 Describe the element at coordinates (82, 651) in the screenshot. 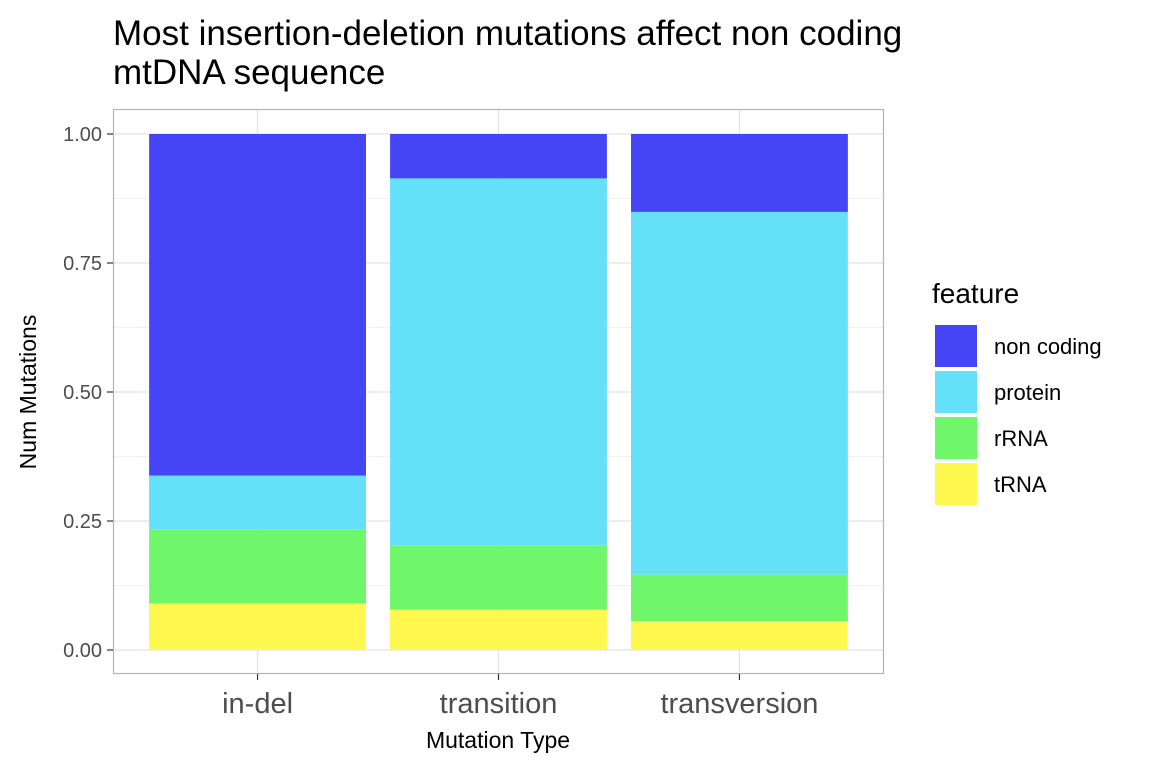

I see `y-tick-label: 0.00` at that location.